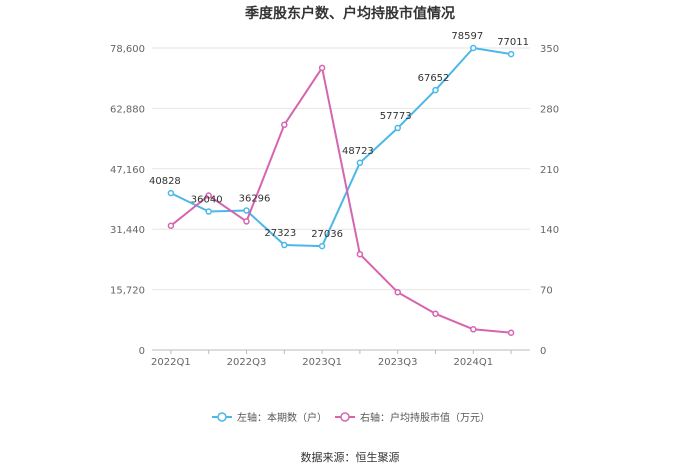 This screenshot has height=474, width=700. What do you see at coordinates (549, 230) in the screenshot?
I see `right-tick-label: 140` at bounding box center [549, 230].